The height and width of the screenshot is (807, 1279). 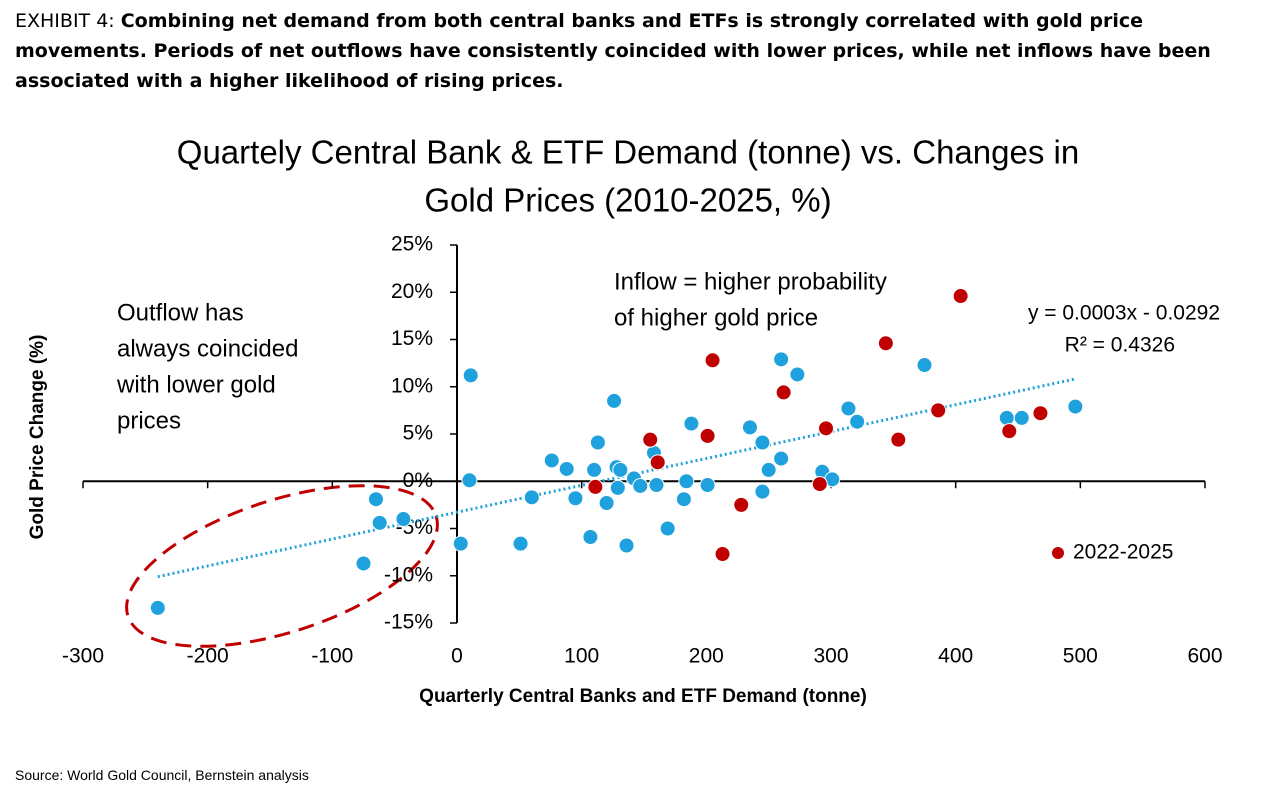 What do you see at coordinates (149, 420) in the screenshot?
I see `annotation: prices` at bounding box center [149, 420].